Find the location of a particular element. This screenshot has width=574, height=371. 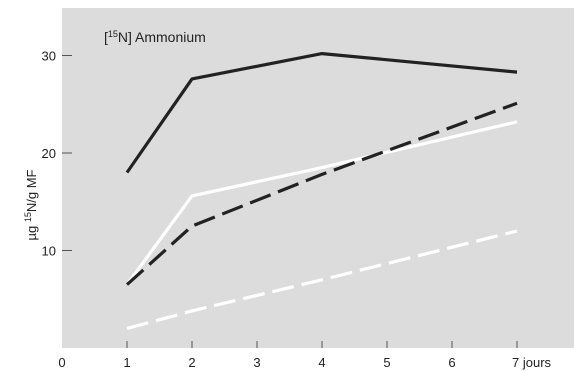

y-axis-label: µg 15N/g MF is located at coordinates (31, 204).